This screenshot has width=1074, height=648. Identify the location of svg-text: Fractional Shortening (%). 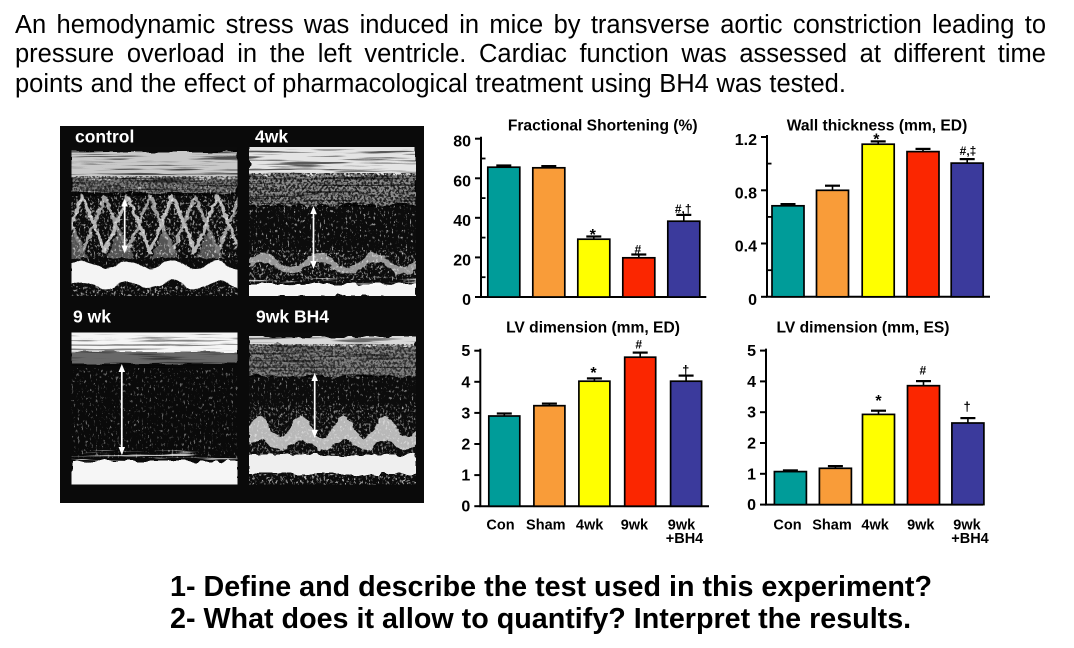
(603, 126).